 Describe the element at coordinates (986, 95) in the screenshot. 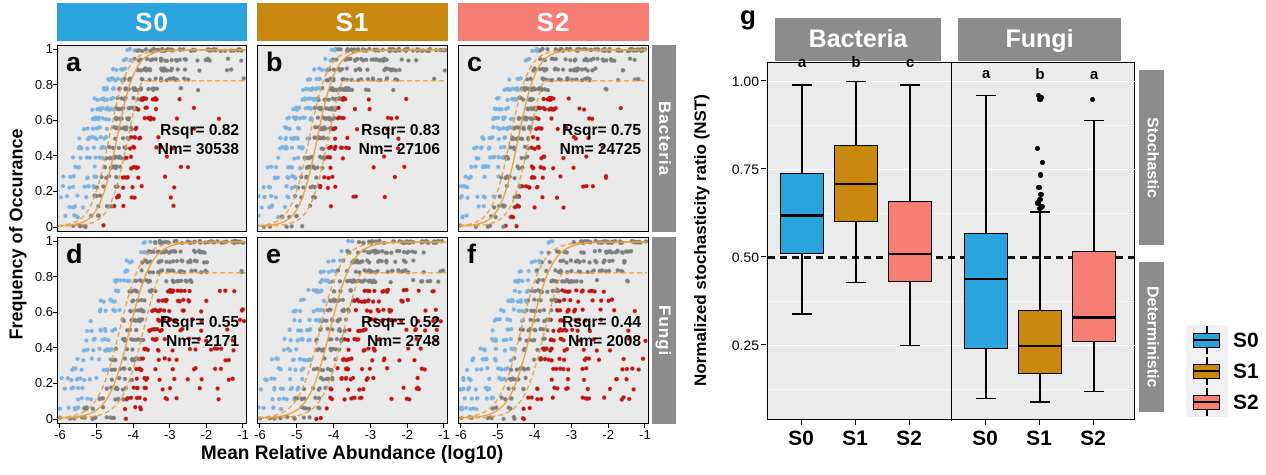

I see `whisker-cap-fungi-s0` at that location.